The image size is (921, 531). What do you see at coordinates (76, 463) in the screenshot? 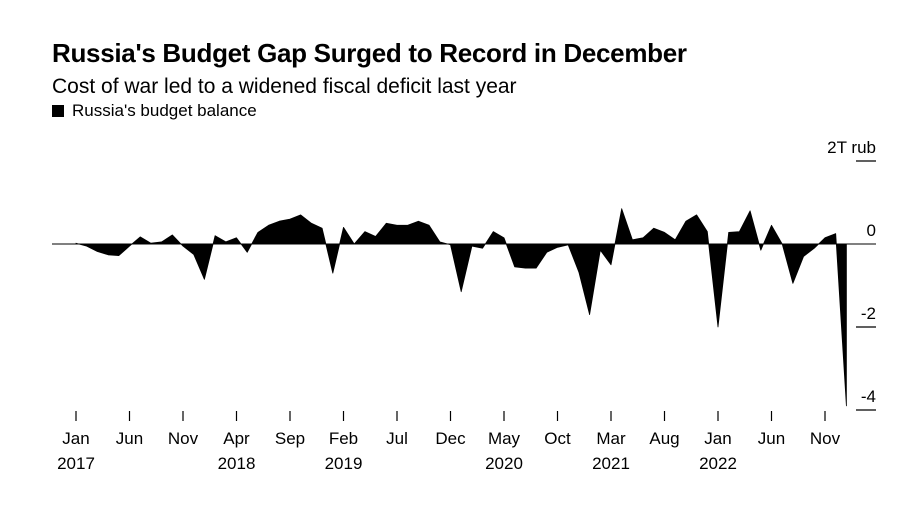
I see `x-year-label: 2017` at bounding box center [76, 463].